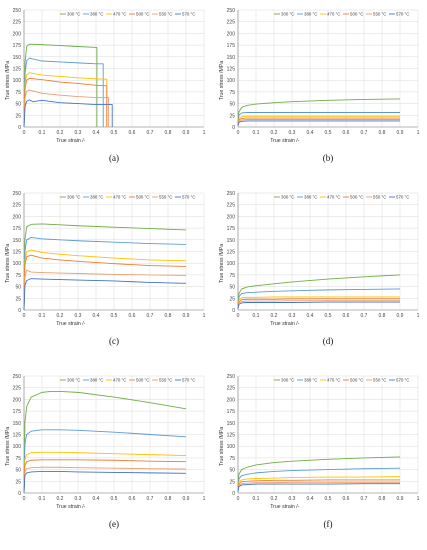 This screenshot has width=427, height=550. I want to click on panel-caption: (b), so click(328, 158).